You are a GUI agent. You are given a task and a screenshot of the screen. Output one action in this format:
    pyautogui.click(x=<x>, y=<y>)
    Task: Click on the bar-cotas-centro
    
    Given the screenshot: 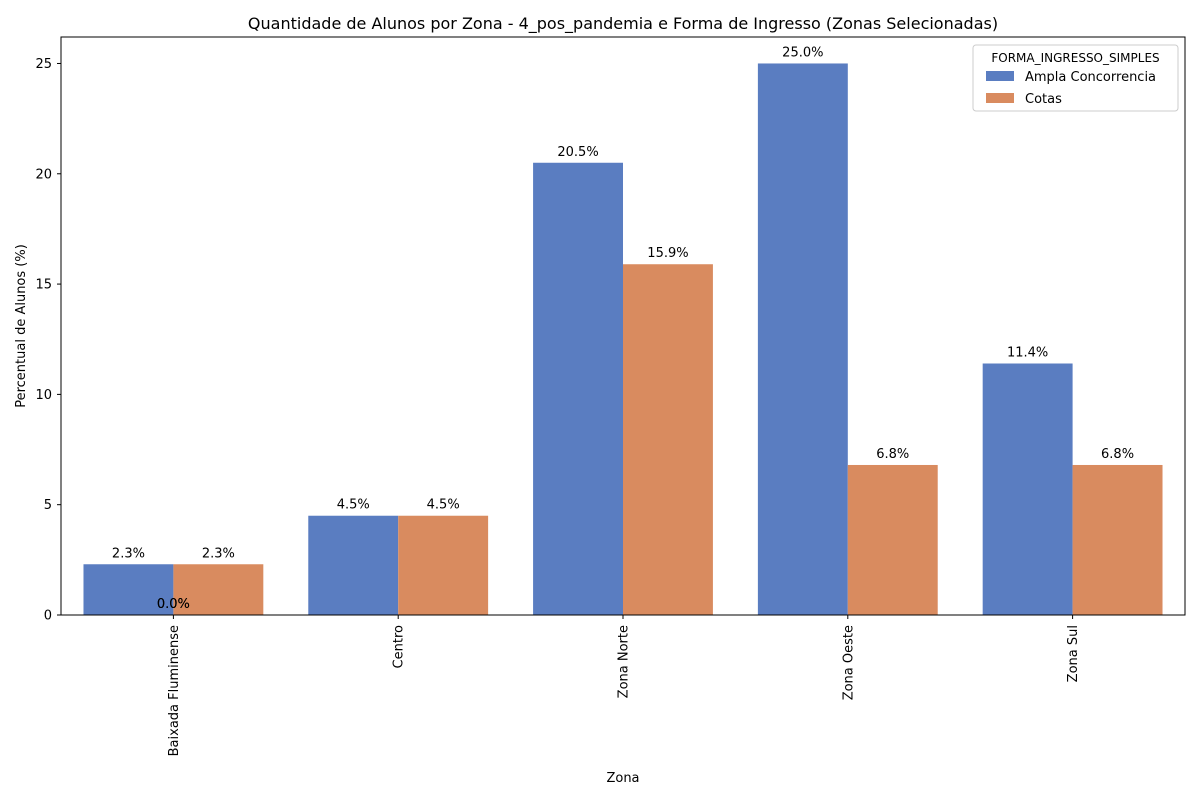 What is the action you would take?
    pyautogui.click(x=443, y=565)
    